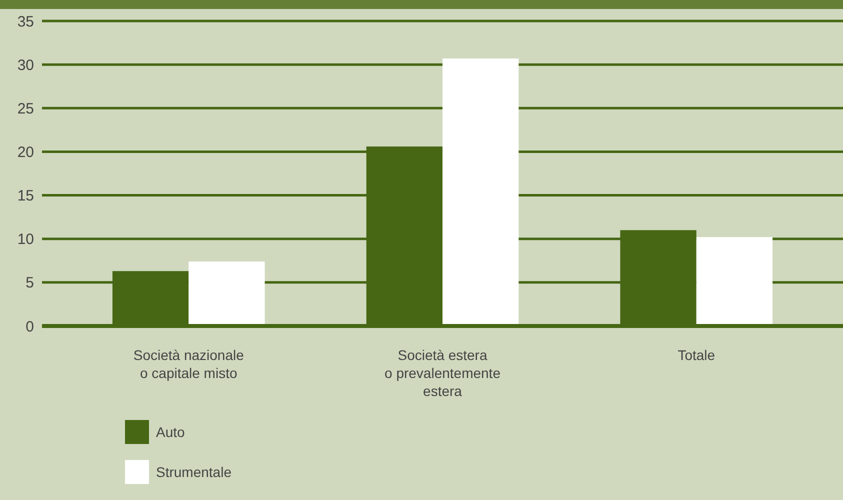 This screenshot has height=500, width=843. What do you see at coordinates (697, 355) in the screenshot?
I see `x-tick-label: Totale` at bounding box center [697, 355].